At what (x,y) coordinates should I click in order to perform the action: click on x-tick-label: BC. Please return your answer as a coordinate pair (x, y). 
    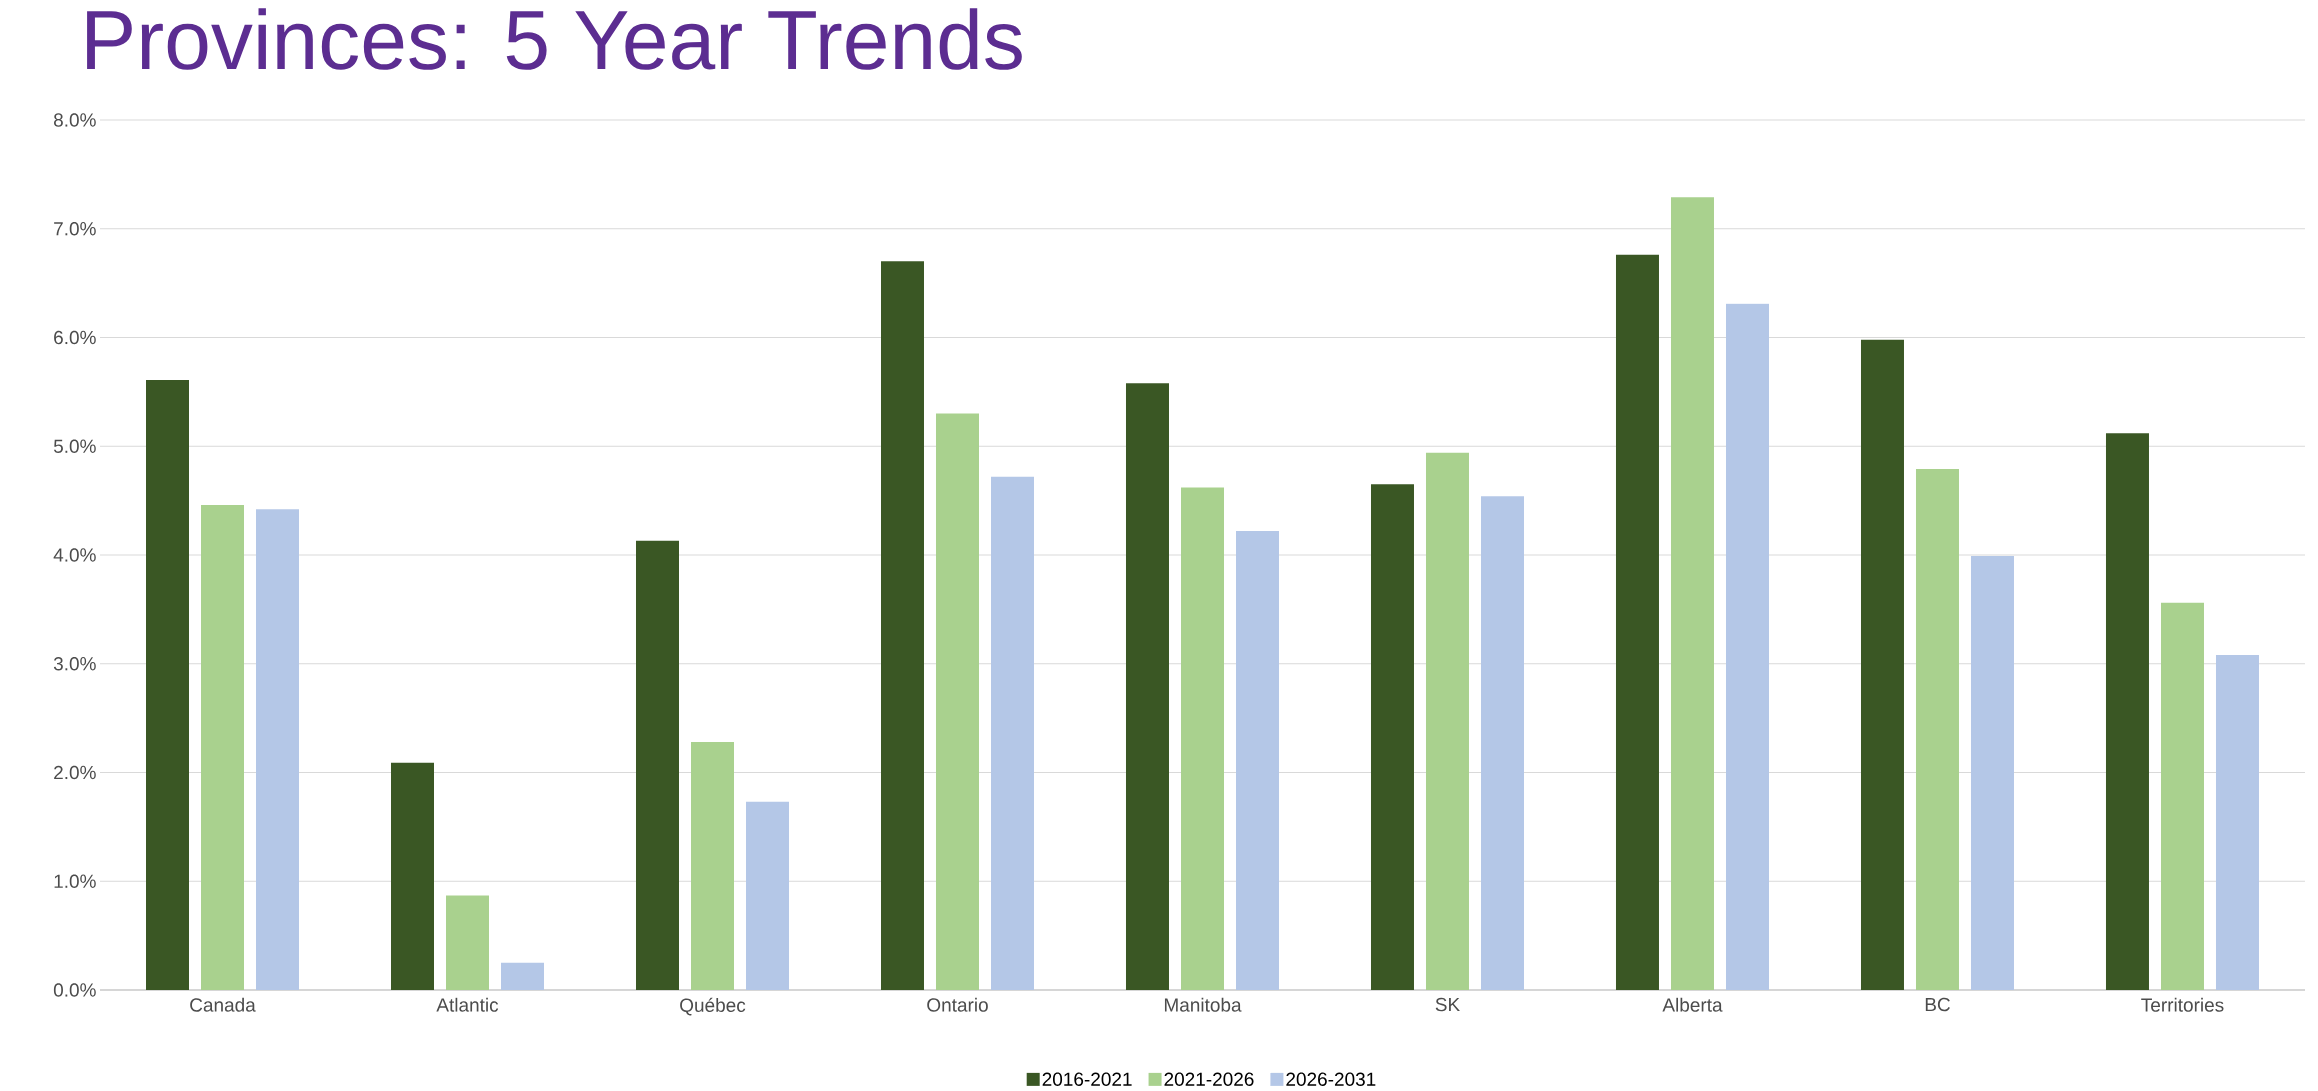
    Looking at the image, I should click on (1937, 1004).